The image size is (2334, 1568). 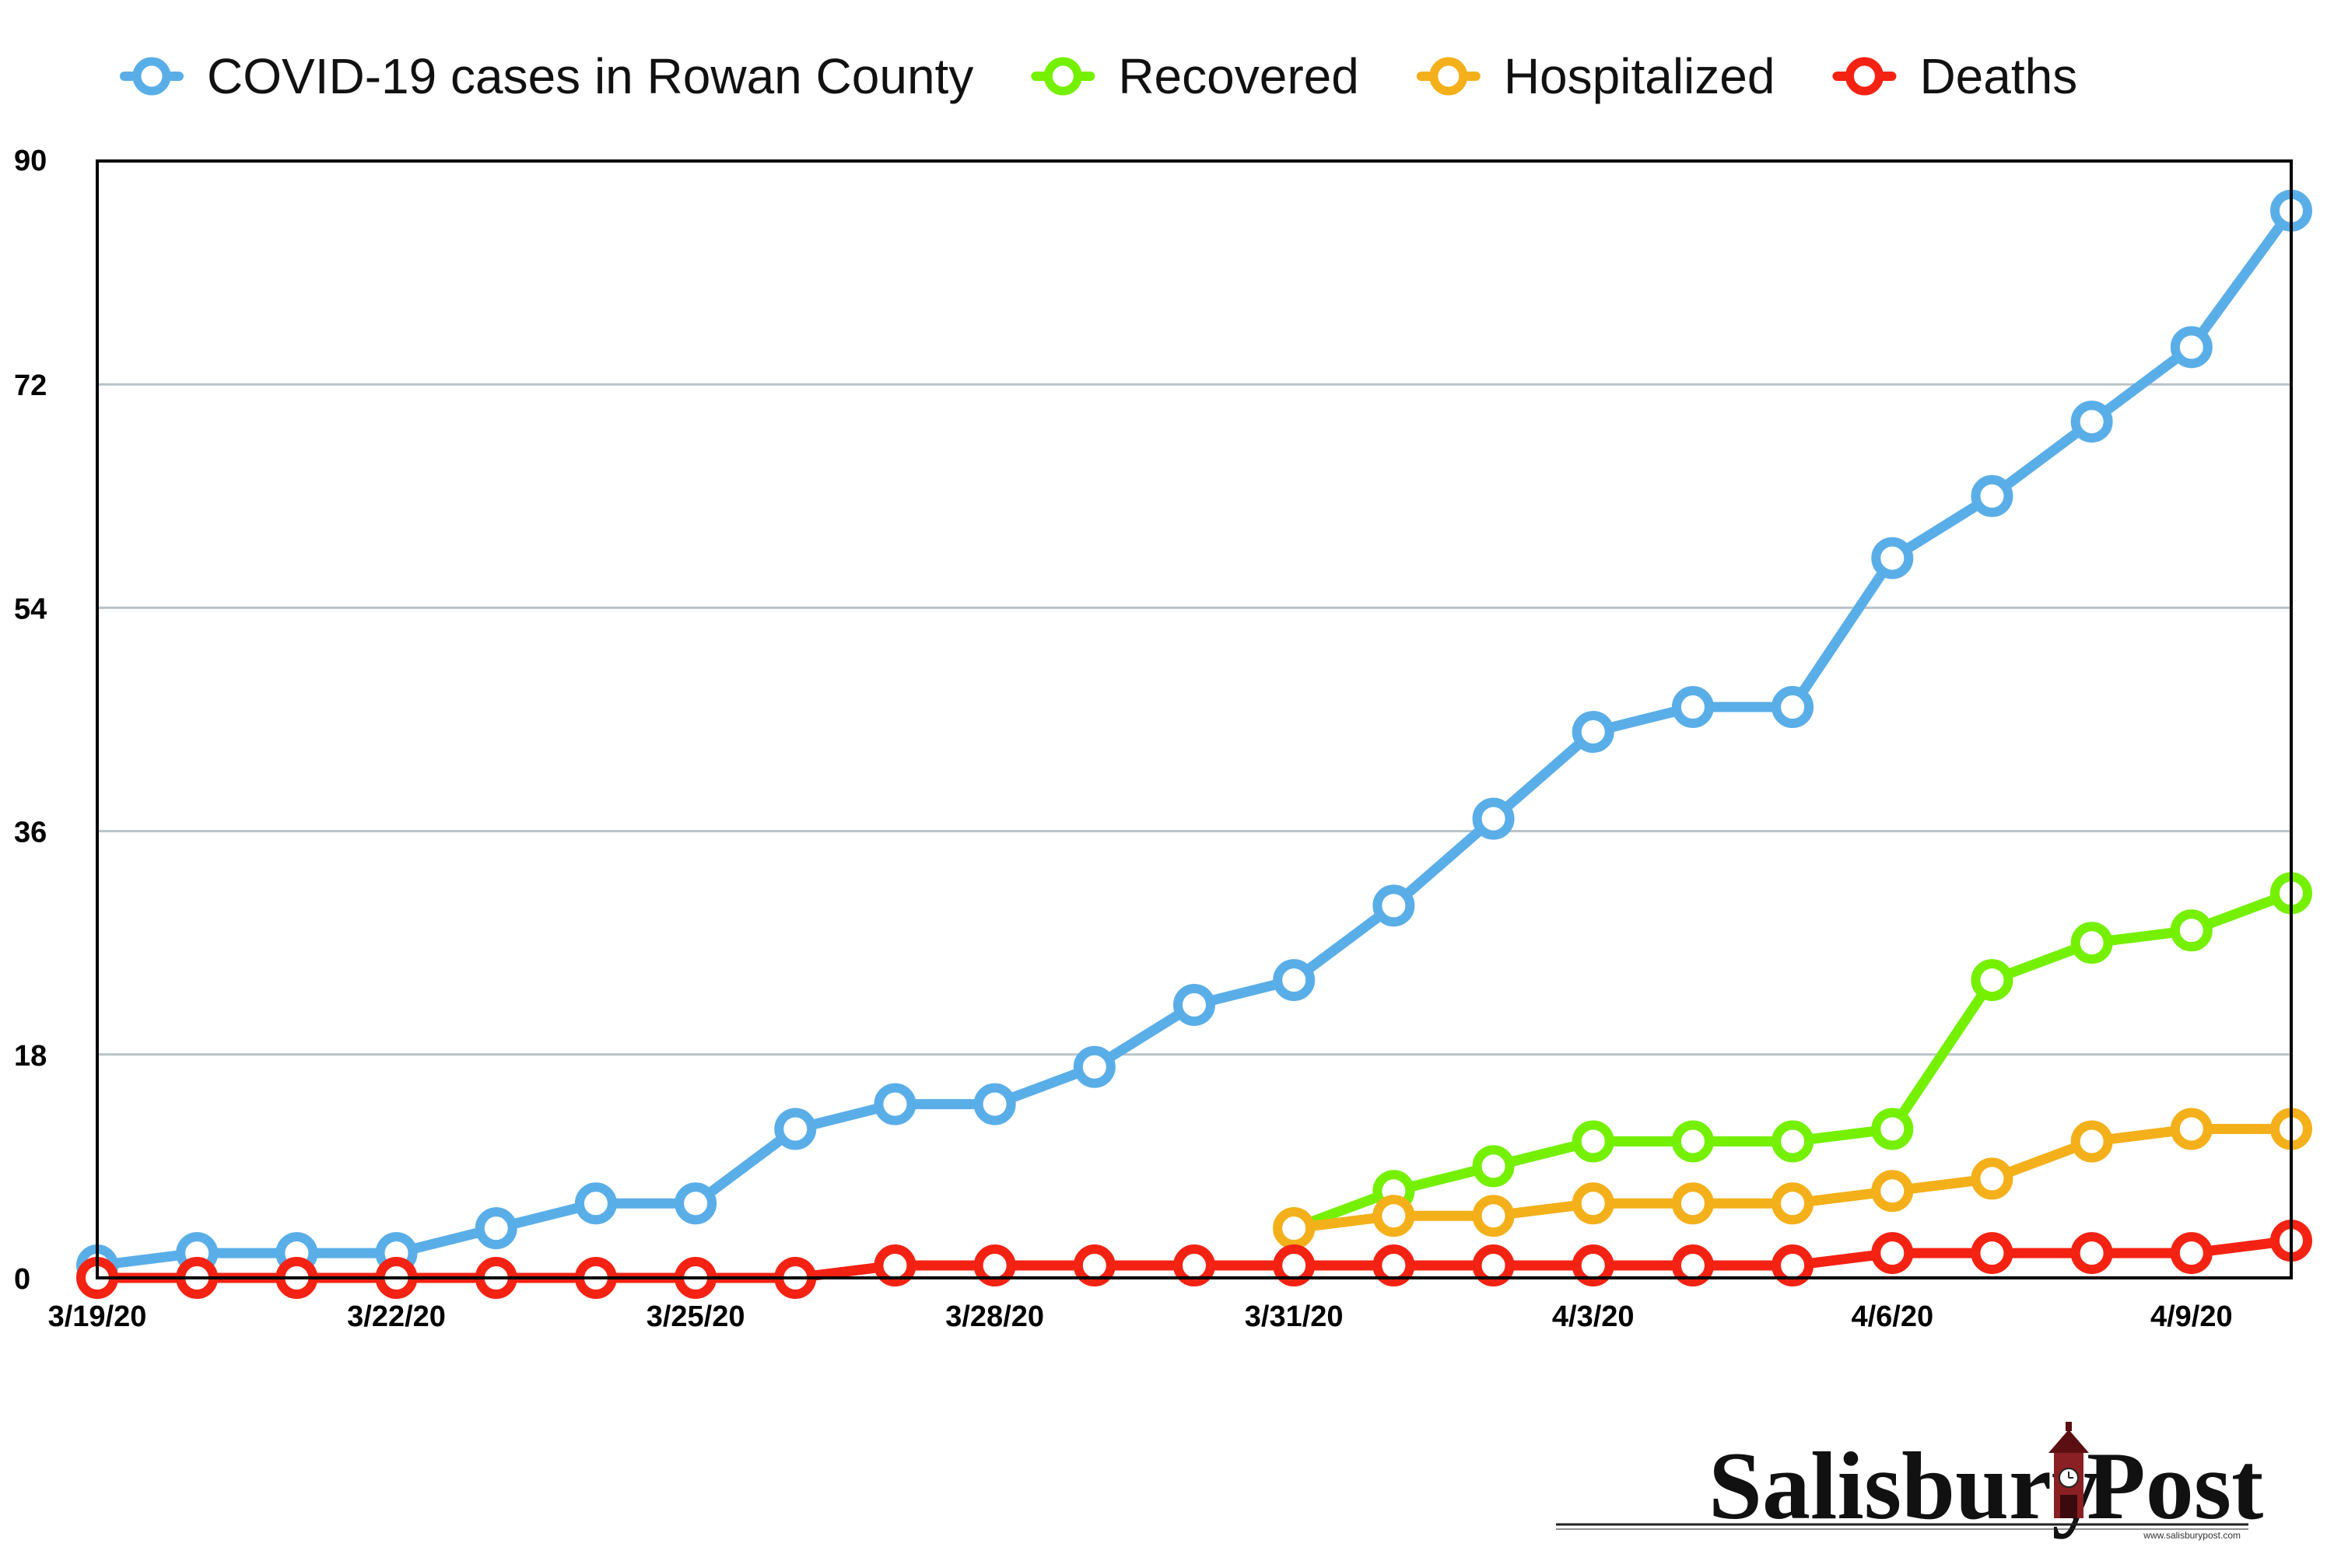 I want to click on legend-item-recovered: Recovered, so click(x=1195, y=76).